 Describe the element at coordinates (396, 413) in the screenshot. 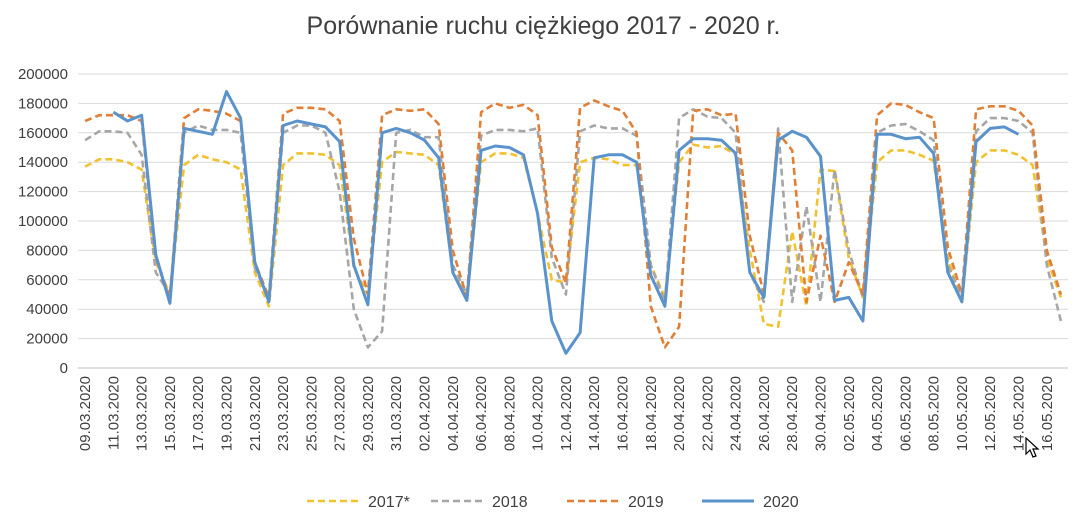

I see `x-tick-label: 31.03.2020` at that location.